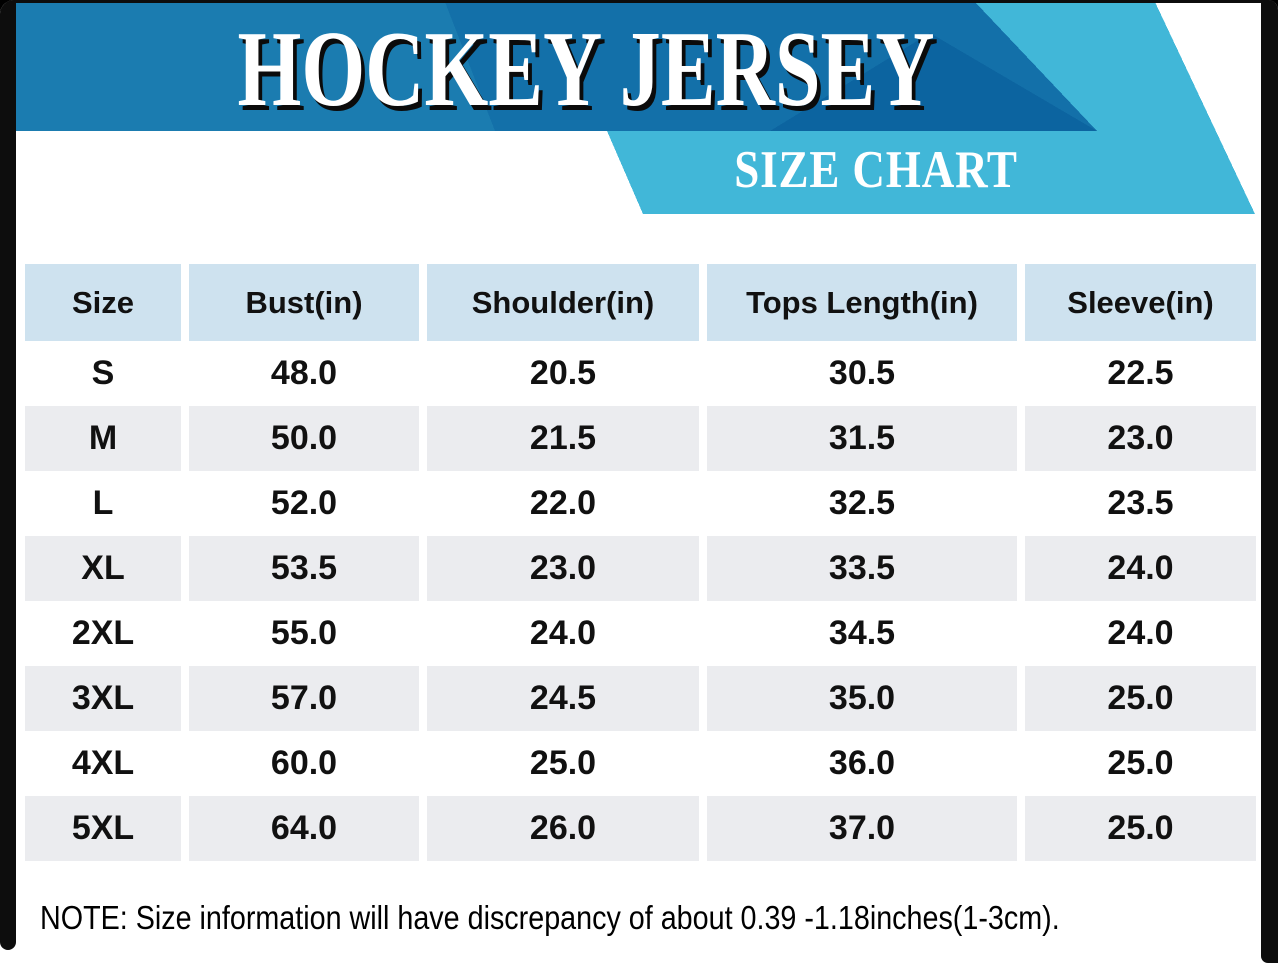 The image size is (1278, 963). Describe the element at coordinates (640, 633) in the screenshot. I see `table-row-2xl: 2XL 55.0 24.0 34.5 24.0` at that location.